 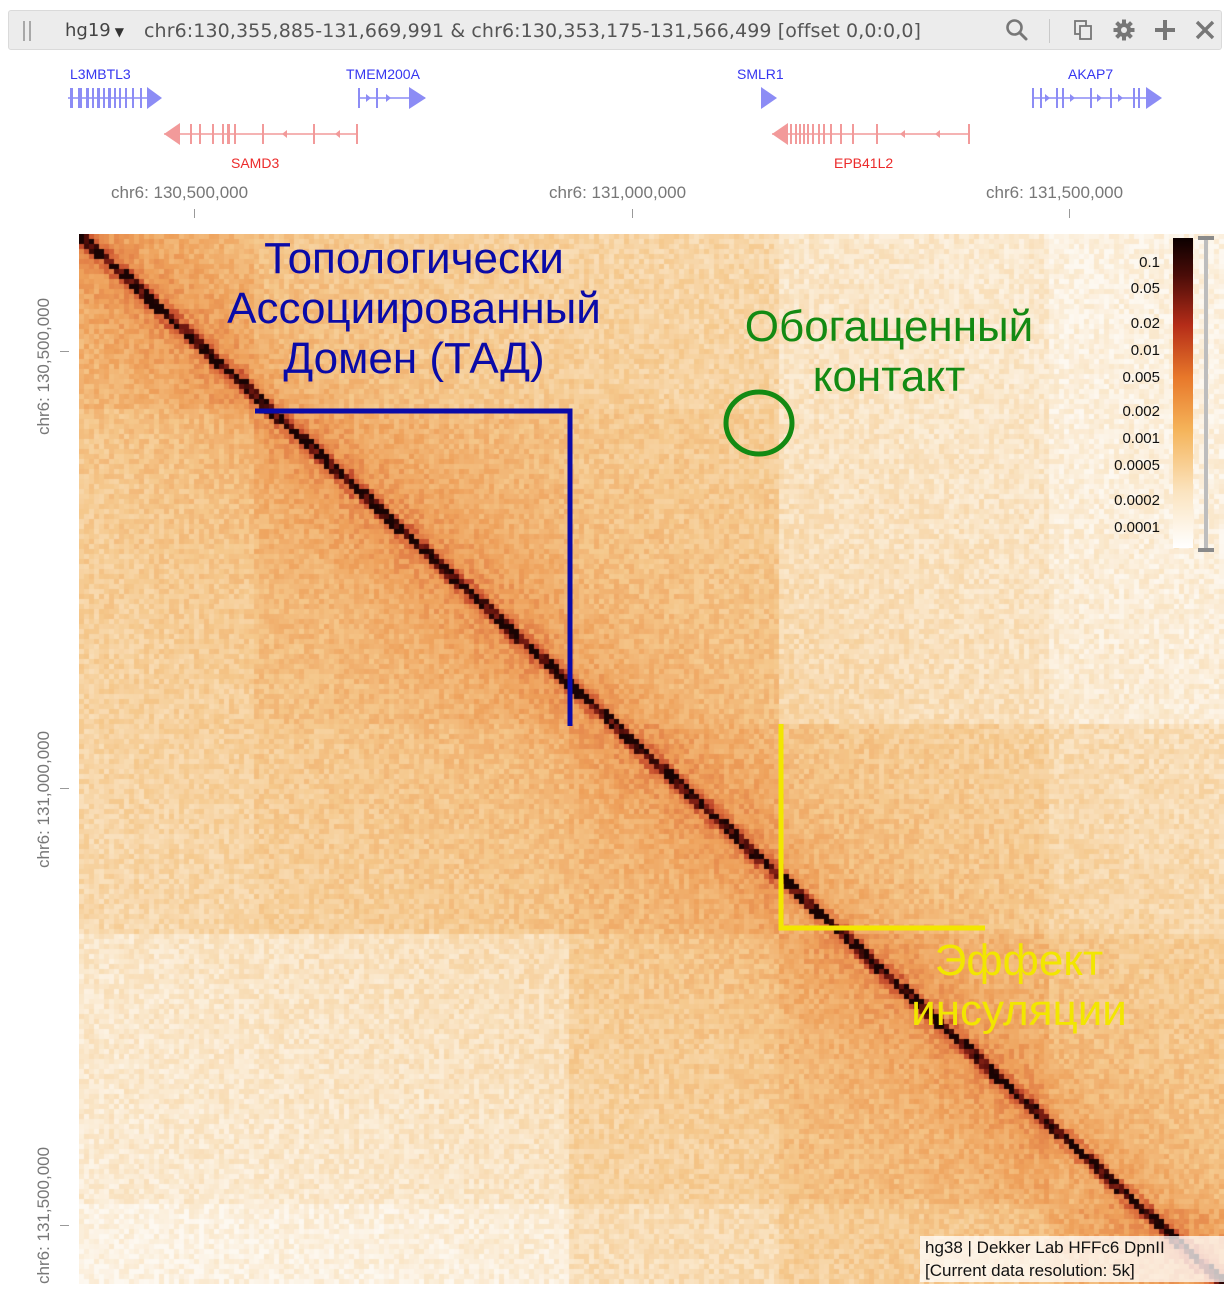 What do you see at coordinates (615, 116) in the screenshot?
I see `gene-glyphs` at bounding box center [615, 116].